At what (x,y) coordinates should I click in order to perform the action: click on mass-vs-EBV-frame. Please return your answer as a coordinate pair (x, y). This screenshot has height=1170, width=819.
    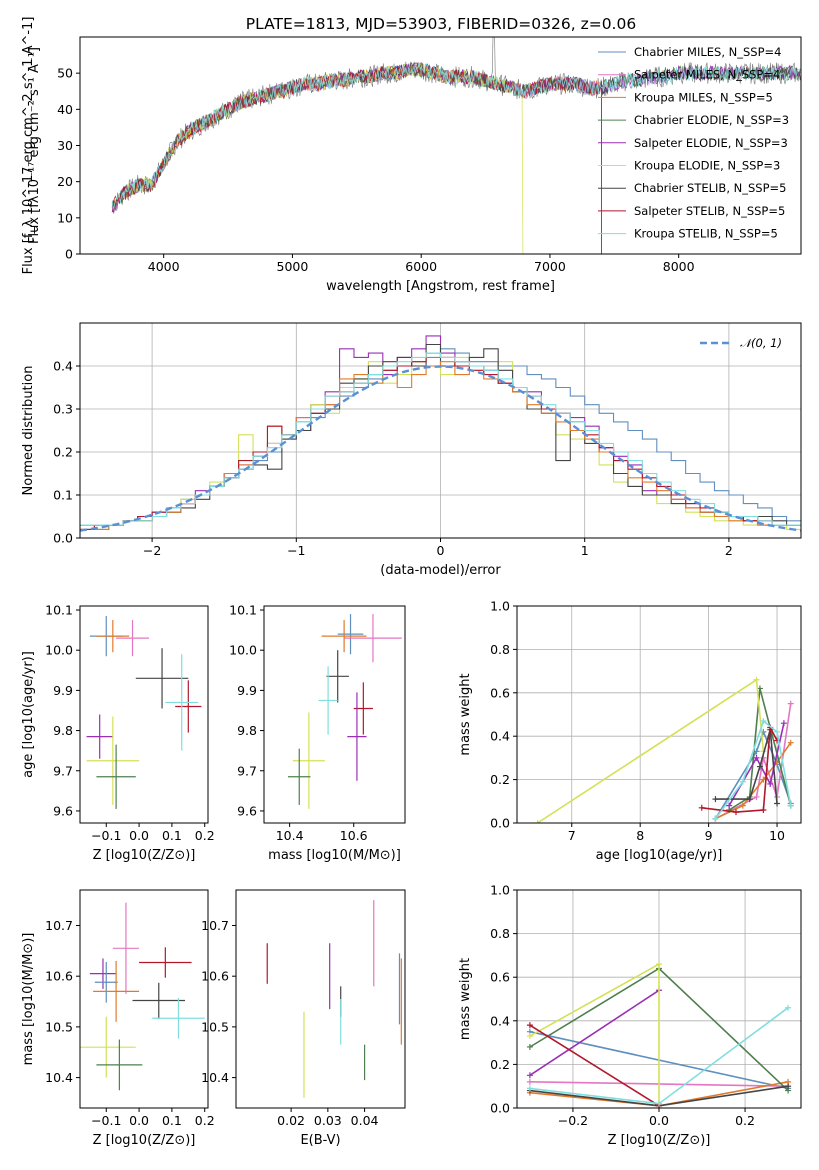
    Looking at the image, I should click on (320, 999).